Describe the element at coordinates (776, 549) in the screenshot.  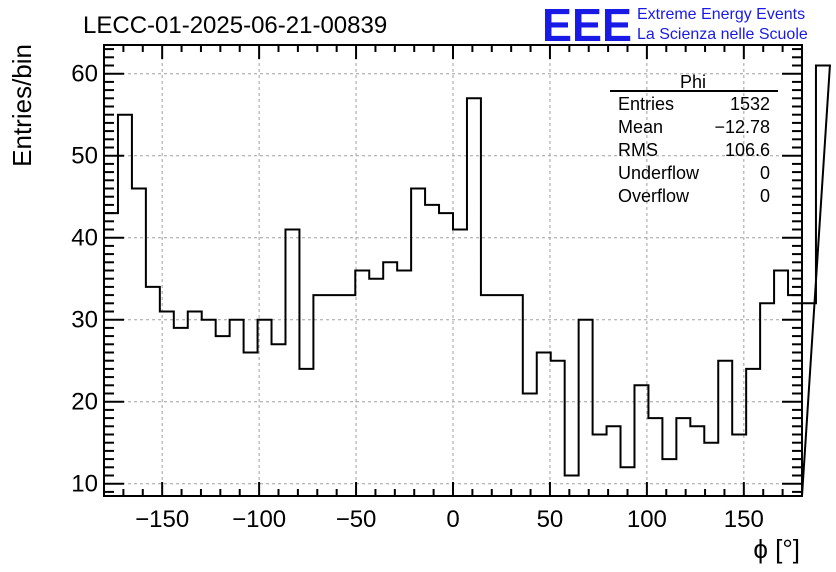
I see `x-axis-label: ϕ [°]` at that location.